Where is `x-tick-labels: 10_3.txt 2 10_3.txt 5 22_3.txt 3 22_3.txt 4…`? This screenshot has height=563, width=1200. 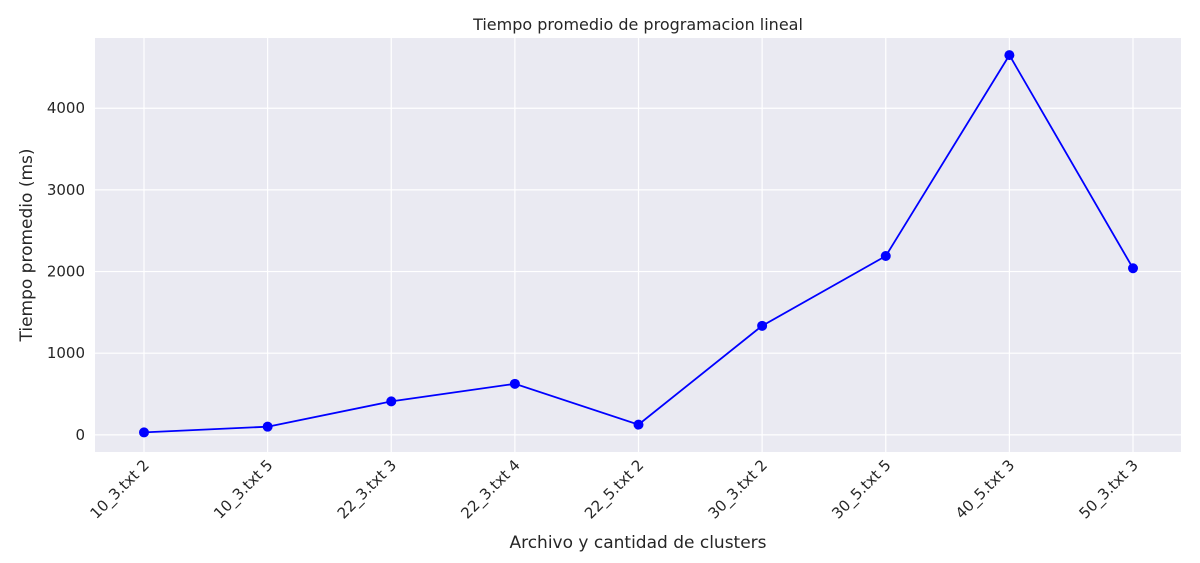 x-tick-labels: 10_3.txt 2 10_3.txt 5 22_3.txt 3 22_3.txt 4… is located at coordinates (614, 489).